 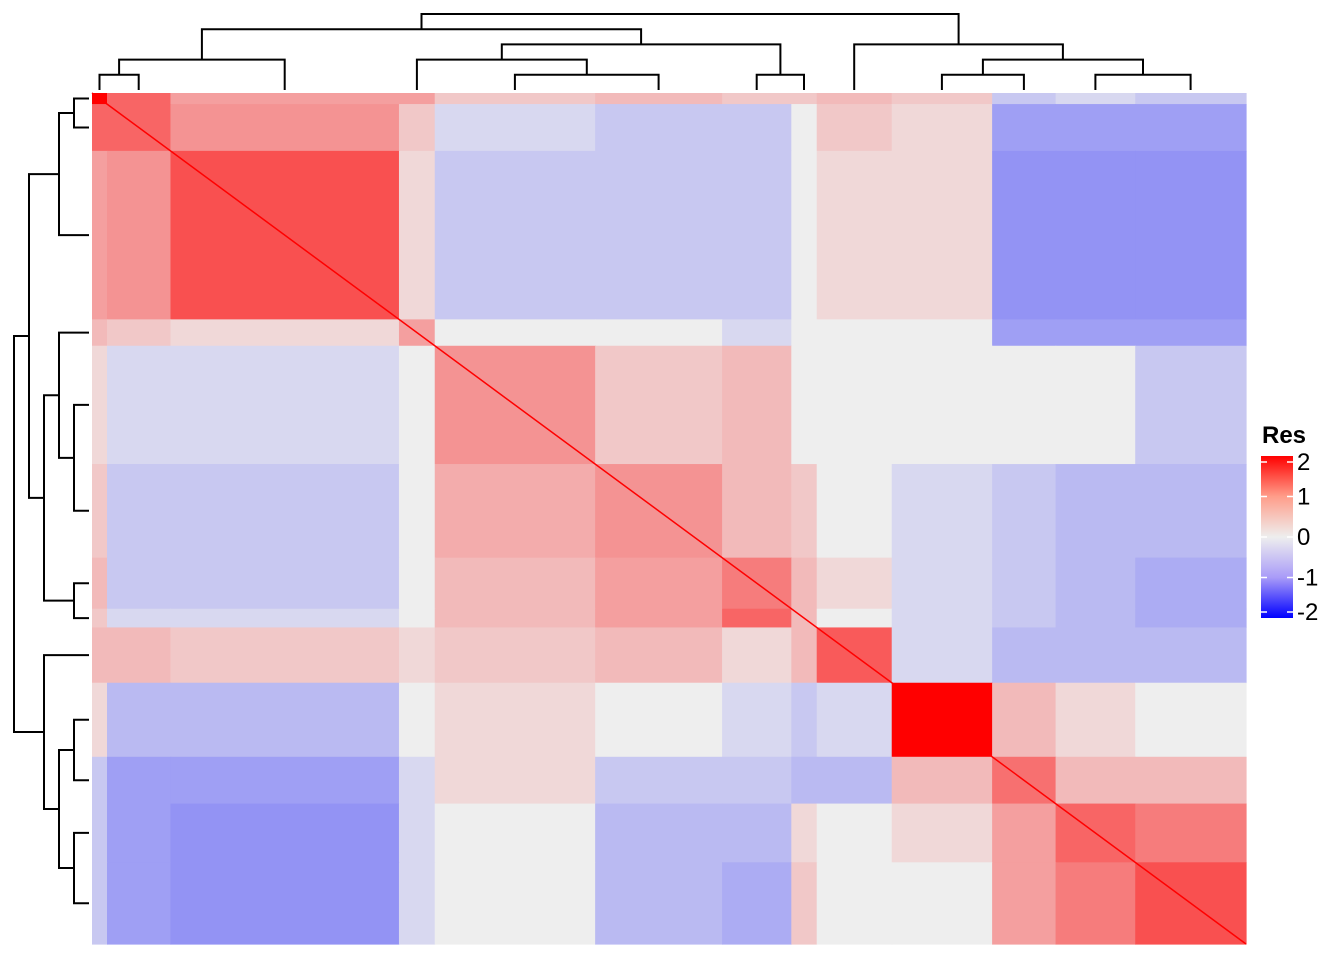 I want to click on heatmap-cell-D-E, so click(x=515, y=333).